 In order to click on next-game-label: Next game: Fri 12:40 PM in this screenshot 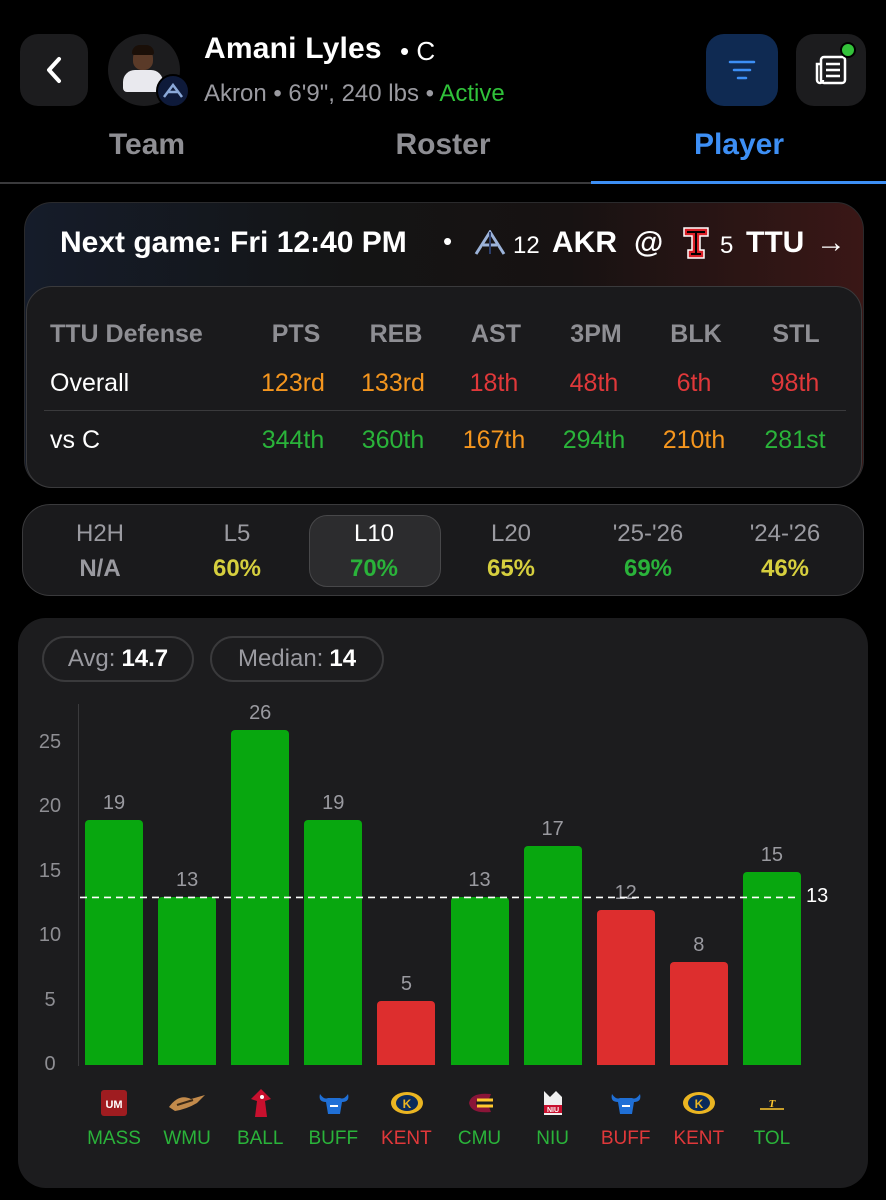, I will do `click(233, 242)`.